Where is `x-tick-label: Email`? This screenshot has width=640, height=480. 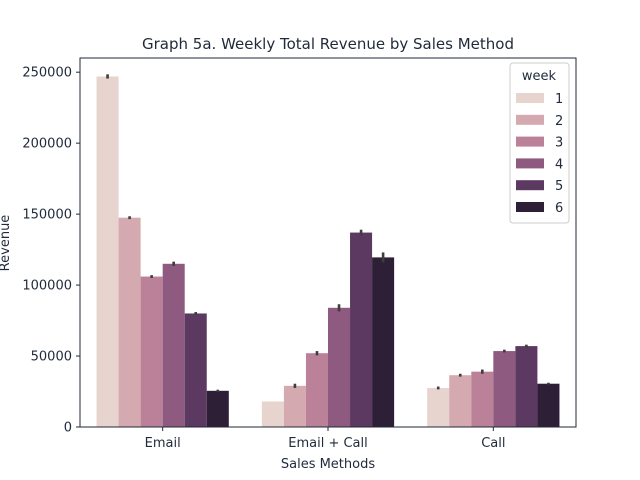 x-tick-label: Email is located at coordinates (163, 443).